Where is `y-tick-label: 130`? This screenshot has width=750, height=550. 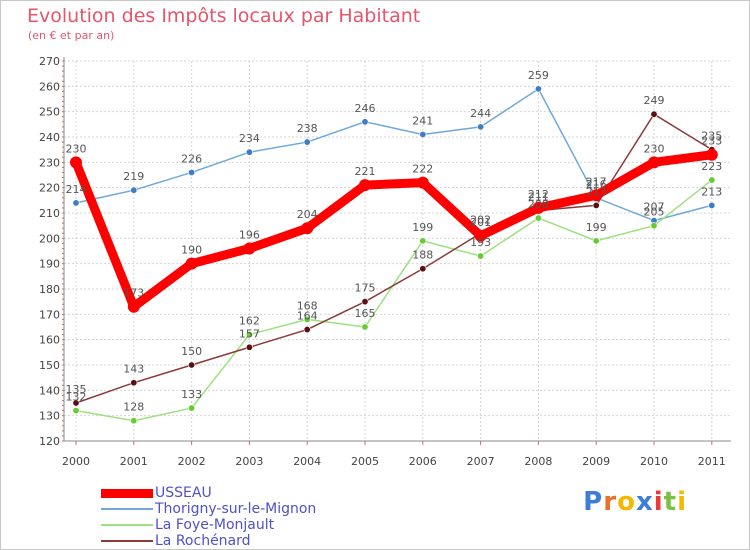
y-tick-label: 130 is located at coordinates (49, 416).